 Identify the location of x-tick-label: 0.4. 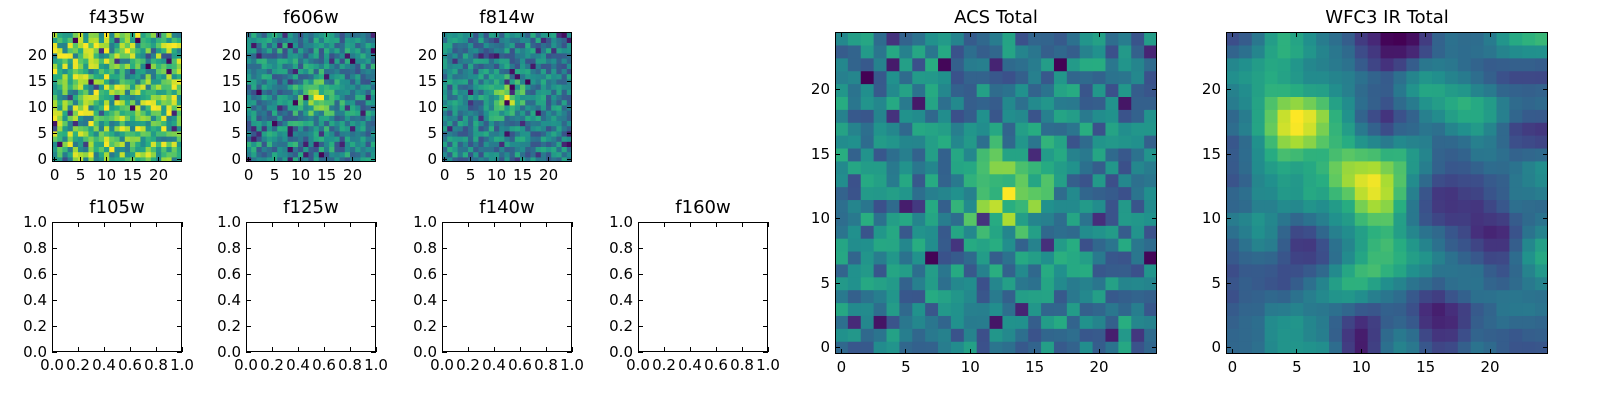
(104, 365).